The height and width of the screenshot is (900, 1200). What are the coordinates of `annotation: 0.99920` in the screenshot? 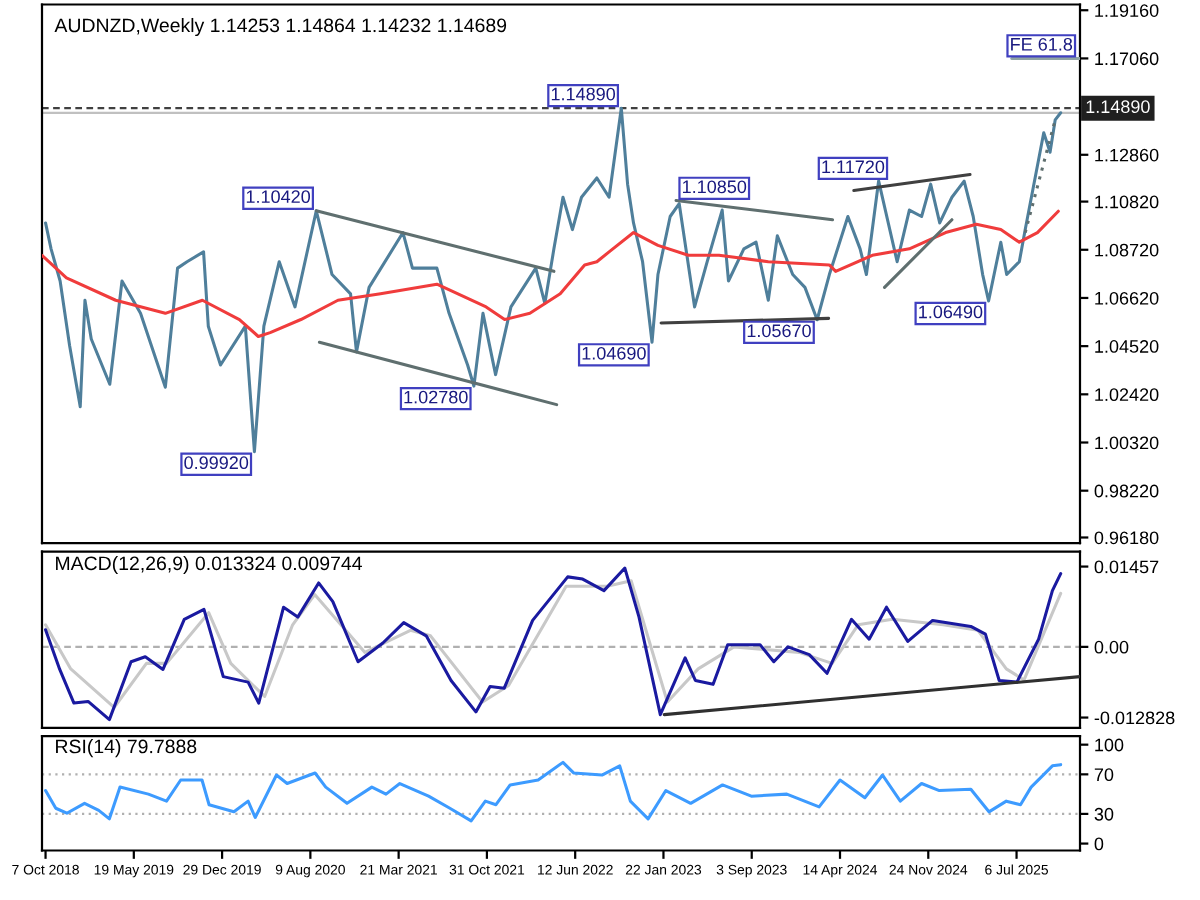 It's located at (216, 463).